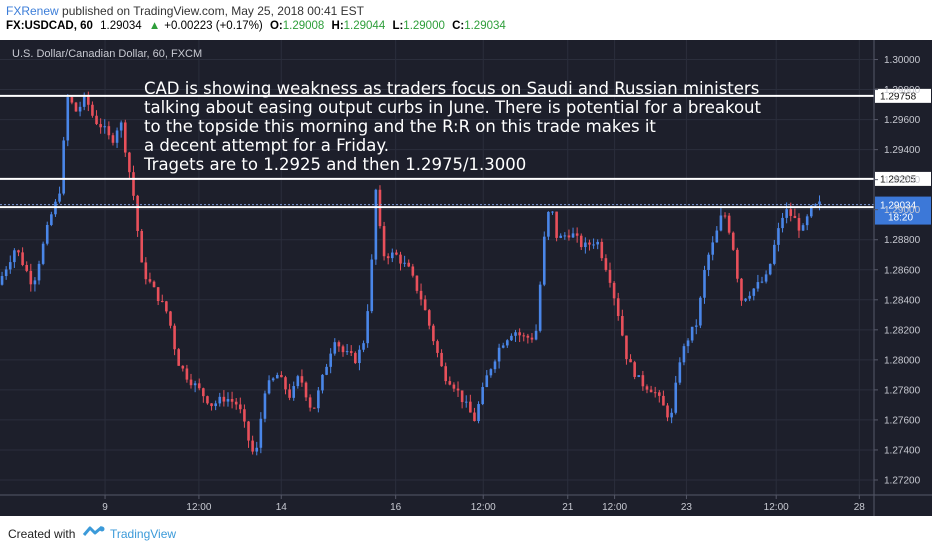 The height and width of the screenshot is (550, 932). What do you see at coordinates (282, 507) in the screenshot?
I see `x-tick-label: 14` at bounding box center [282, 507].